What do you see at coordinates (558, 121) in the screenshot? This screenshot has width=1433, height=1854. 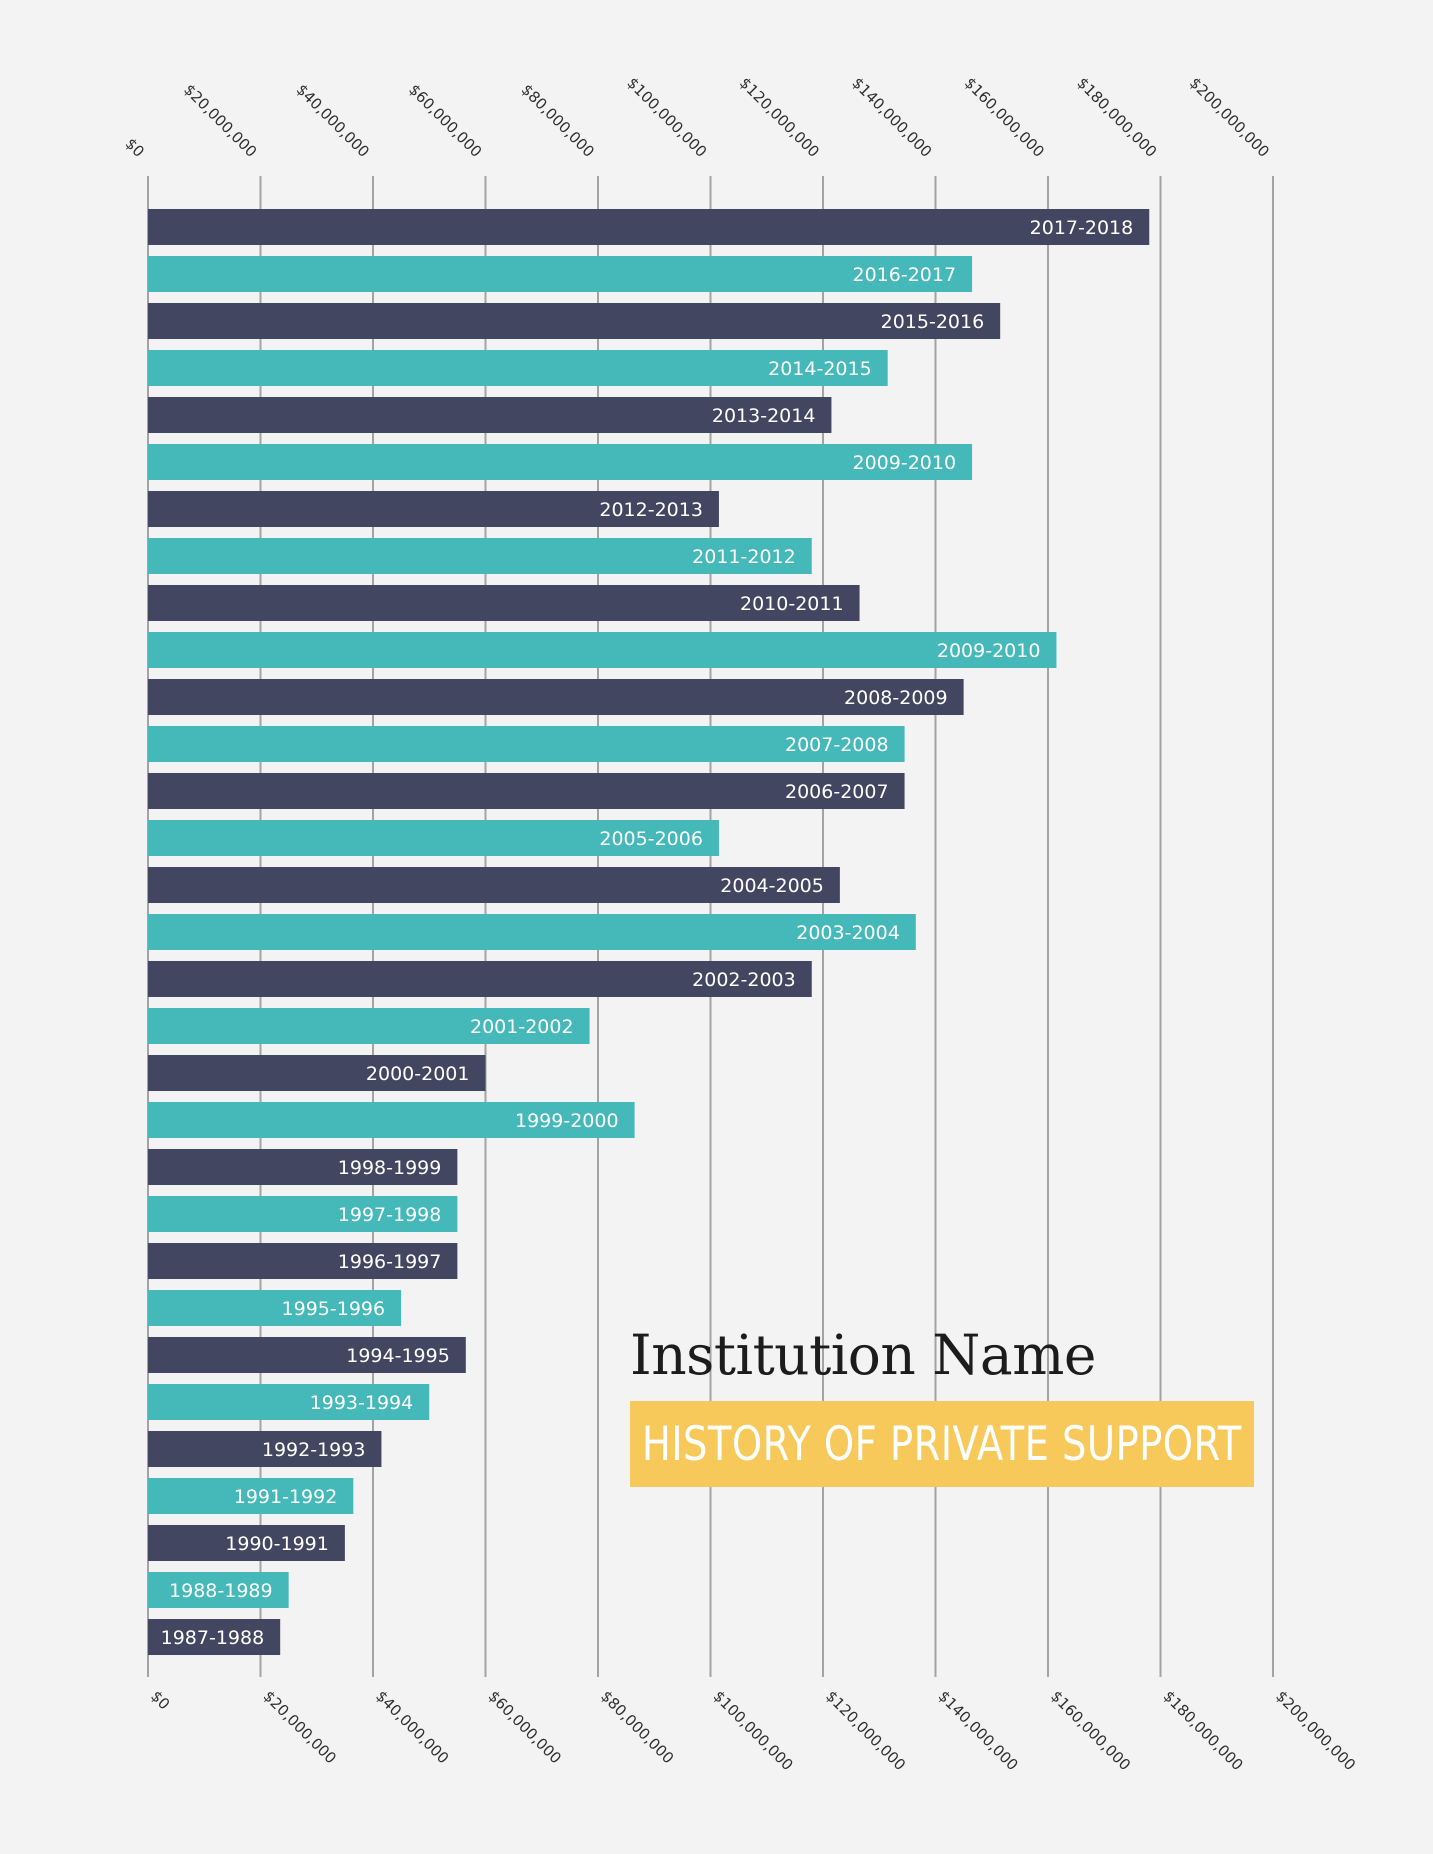 I see `top-tick-label: $80,000,000` at bounding box center [558, 121].